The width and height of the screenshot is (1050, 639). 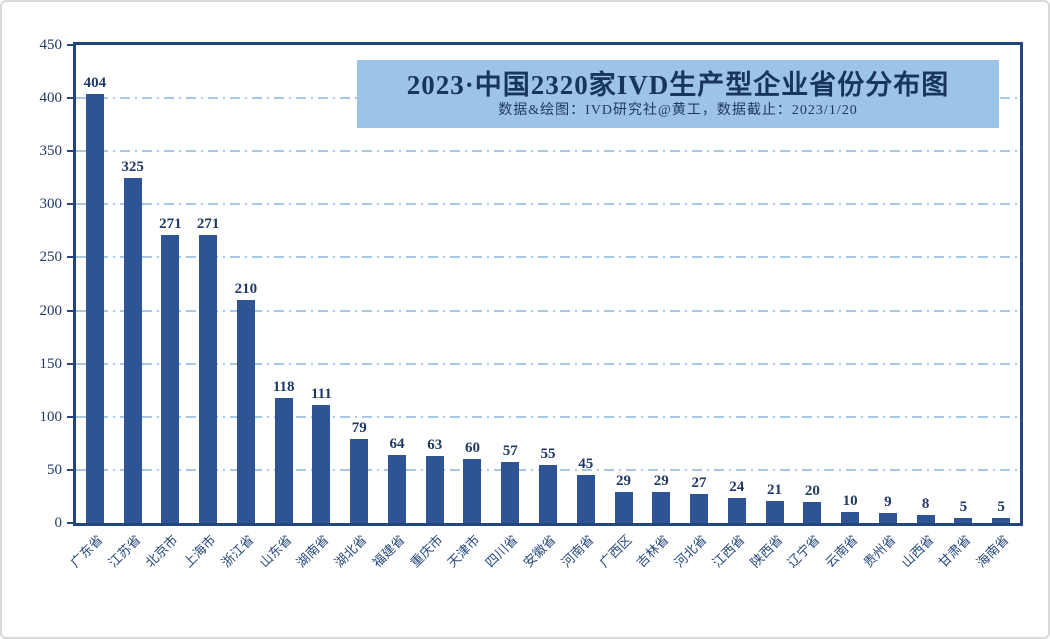 What do you see at coordinates (245, 411) in the screenshot?
I see `bar-浙江省` at bounding box center [245, 411].